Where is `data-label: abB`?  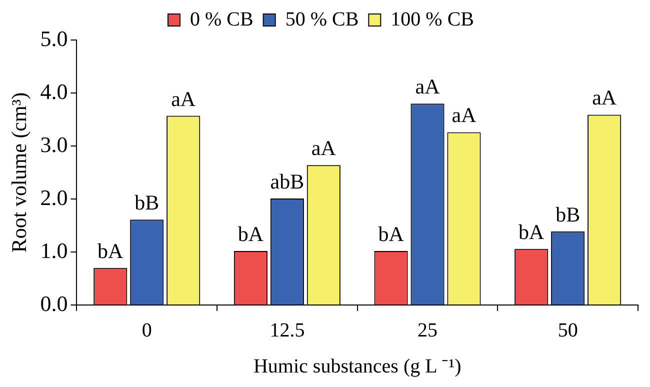
data-label: abB is located at coordinates (287, 181).